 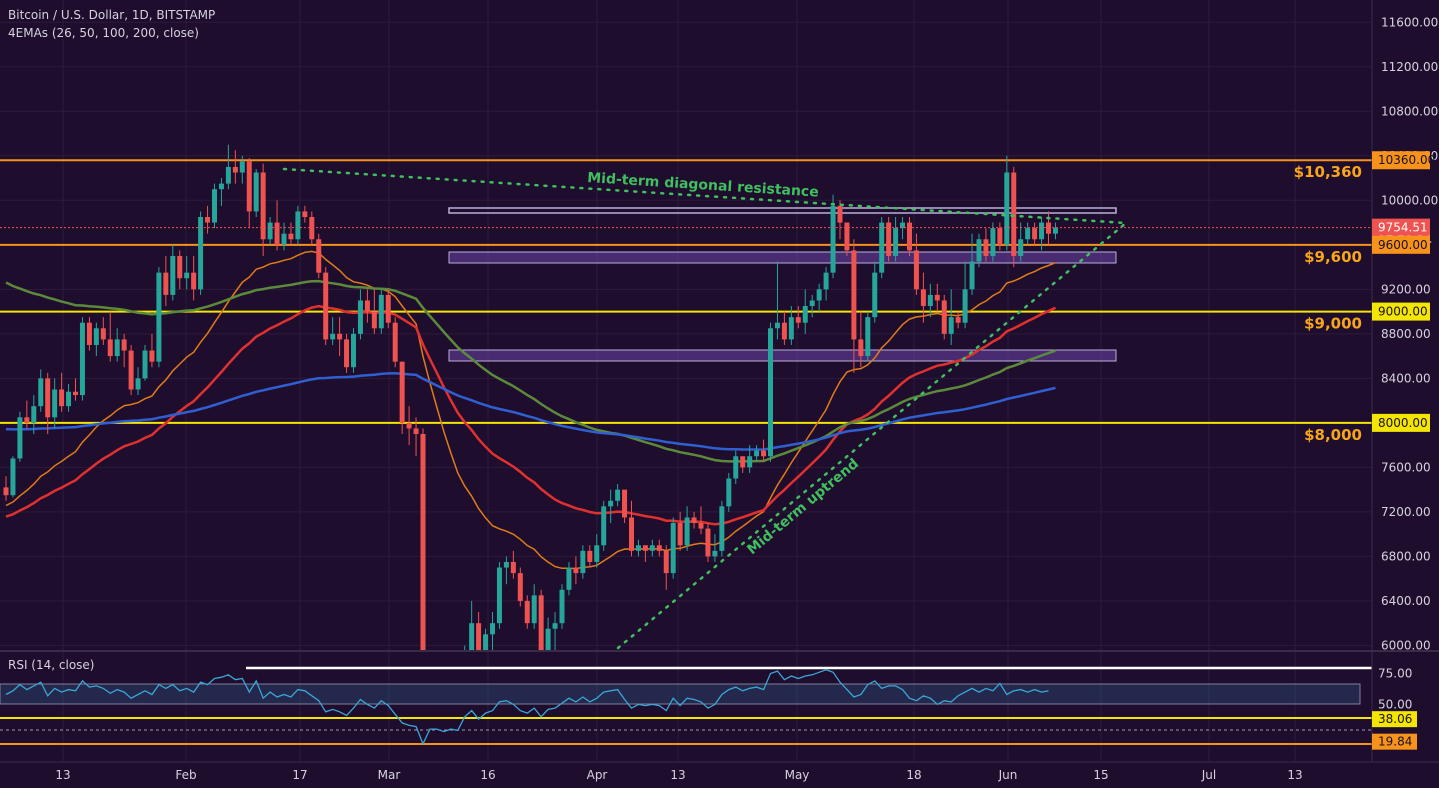 I want to click on price-axis-tick-label: 7200.00, so click(x=1406, y=512).